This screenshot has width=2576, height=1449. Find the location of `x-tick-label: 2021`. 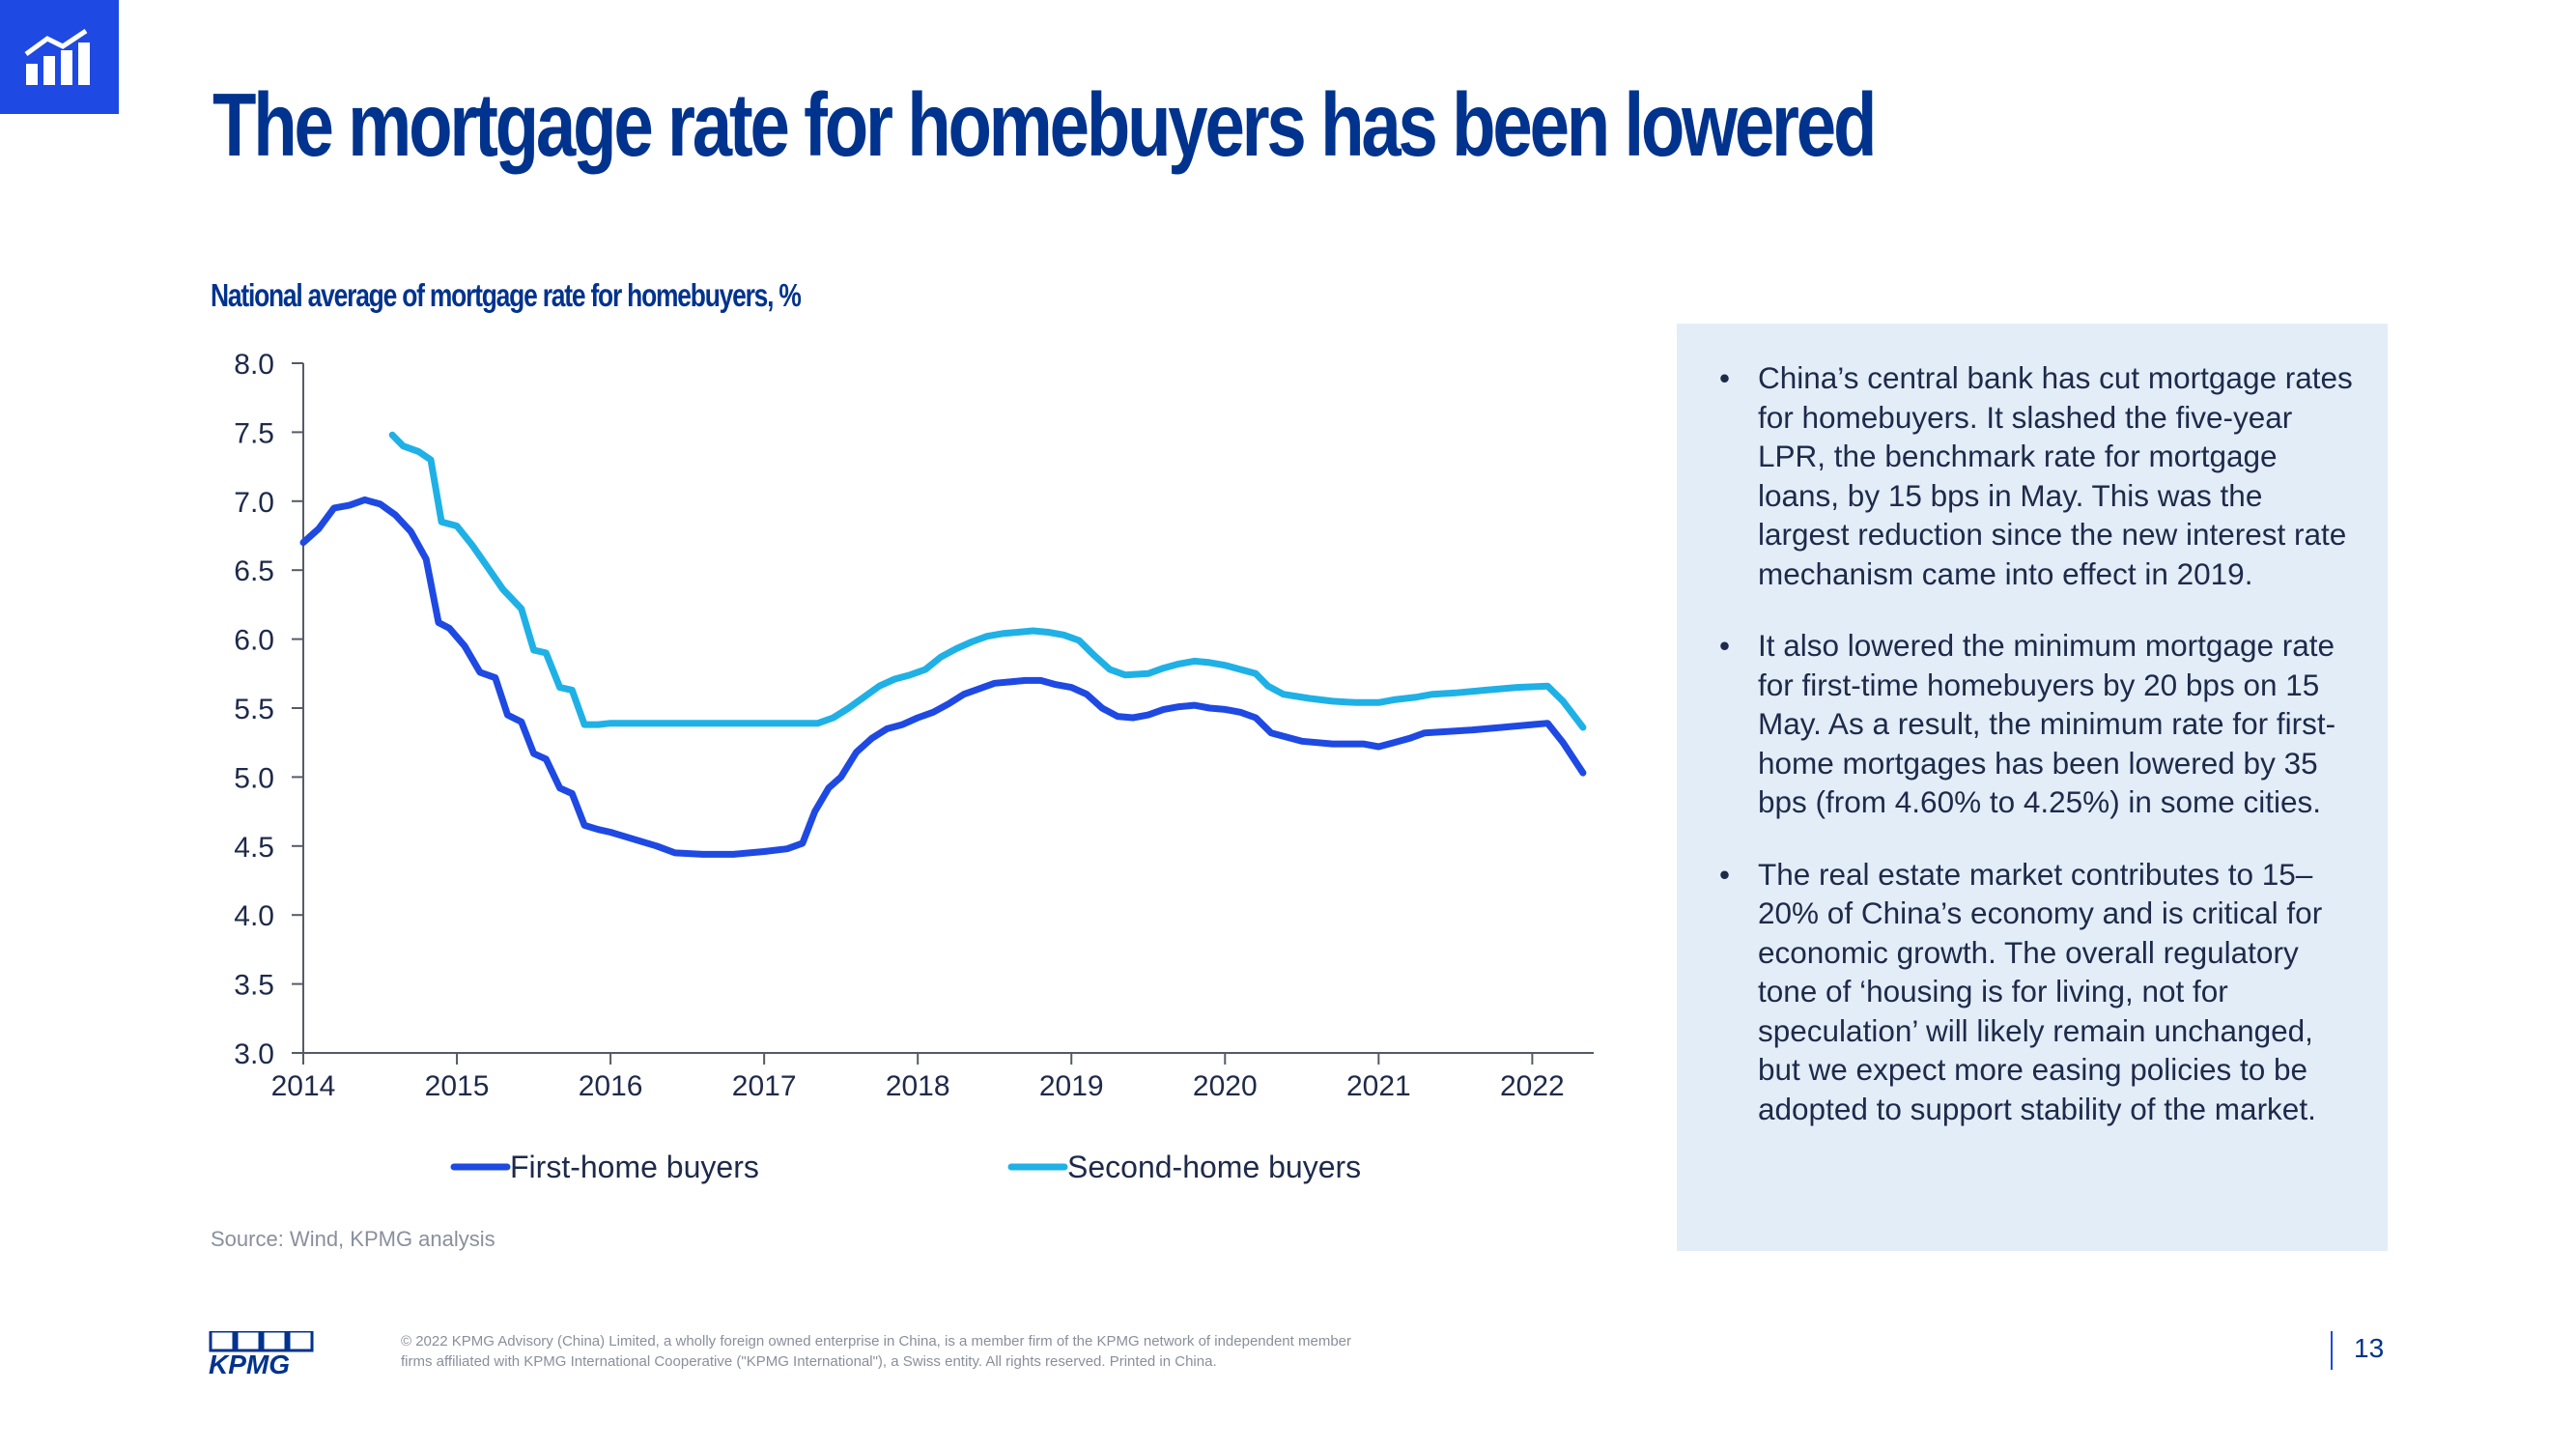

x-tick-label: 2021 is located at coordinates (1378, 1086).